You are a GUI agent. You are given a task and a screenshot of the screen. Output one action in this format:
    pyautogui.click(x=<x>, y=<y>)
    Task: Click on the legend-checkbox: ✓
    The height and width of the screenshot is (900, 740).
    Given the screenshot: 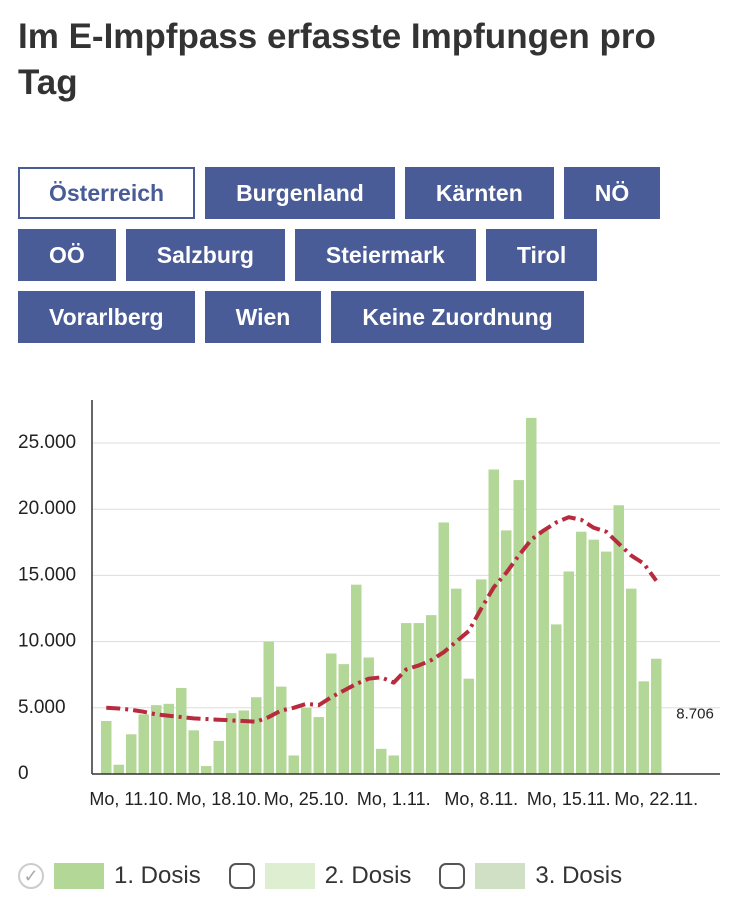 What is the action you would take?
    pyautogui.click(x=31, y=876)
    